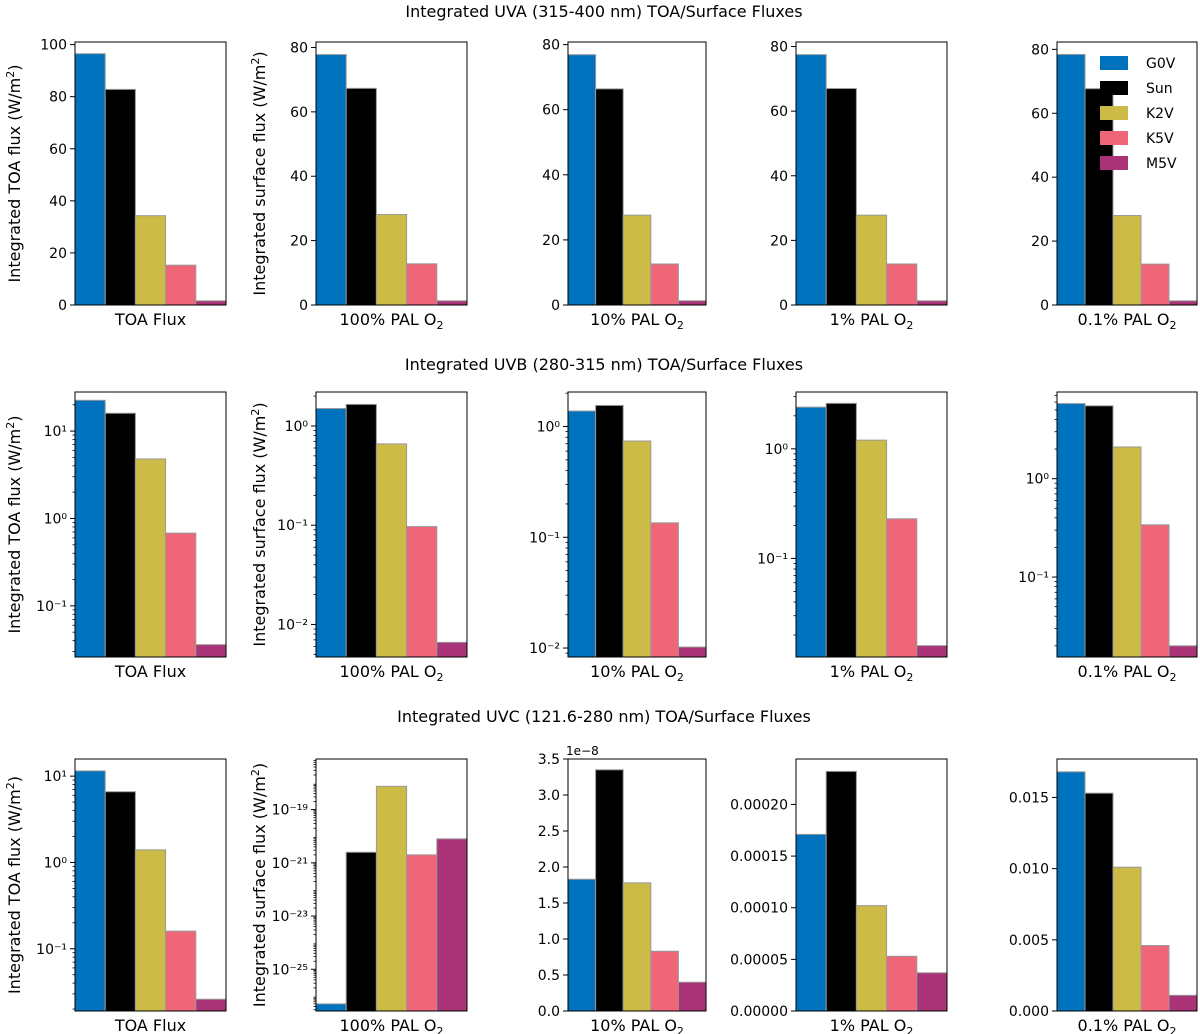  I want to click on chart-panel-9: 10⁰ 10⁻¹ 1% PAL O2, so click(852, 537).